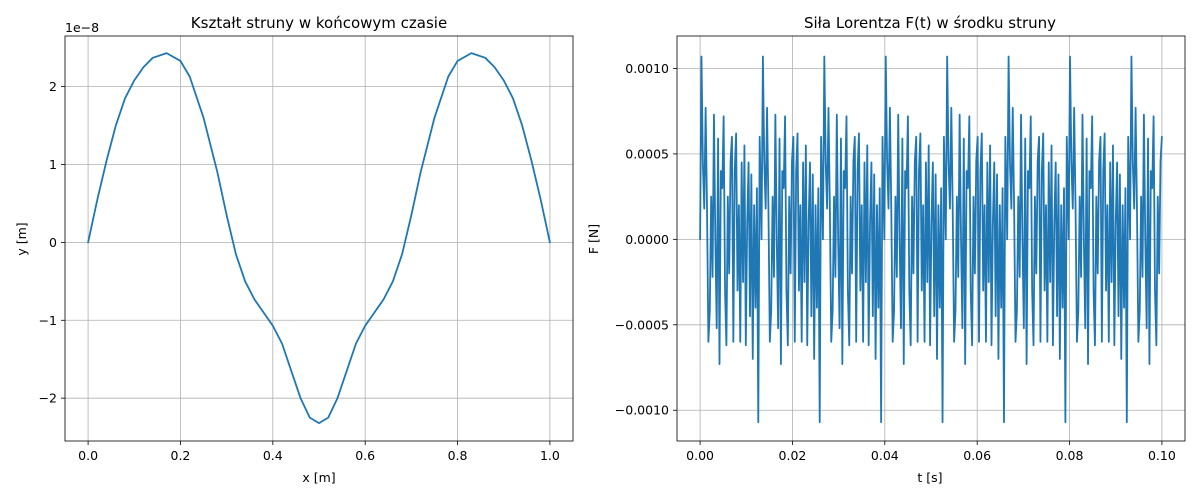 This screenshot has width=1200, height=500. I want to click on left-y-tick-label: −1, so click(48, 320).